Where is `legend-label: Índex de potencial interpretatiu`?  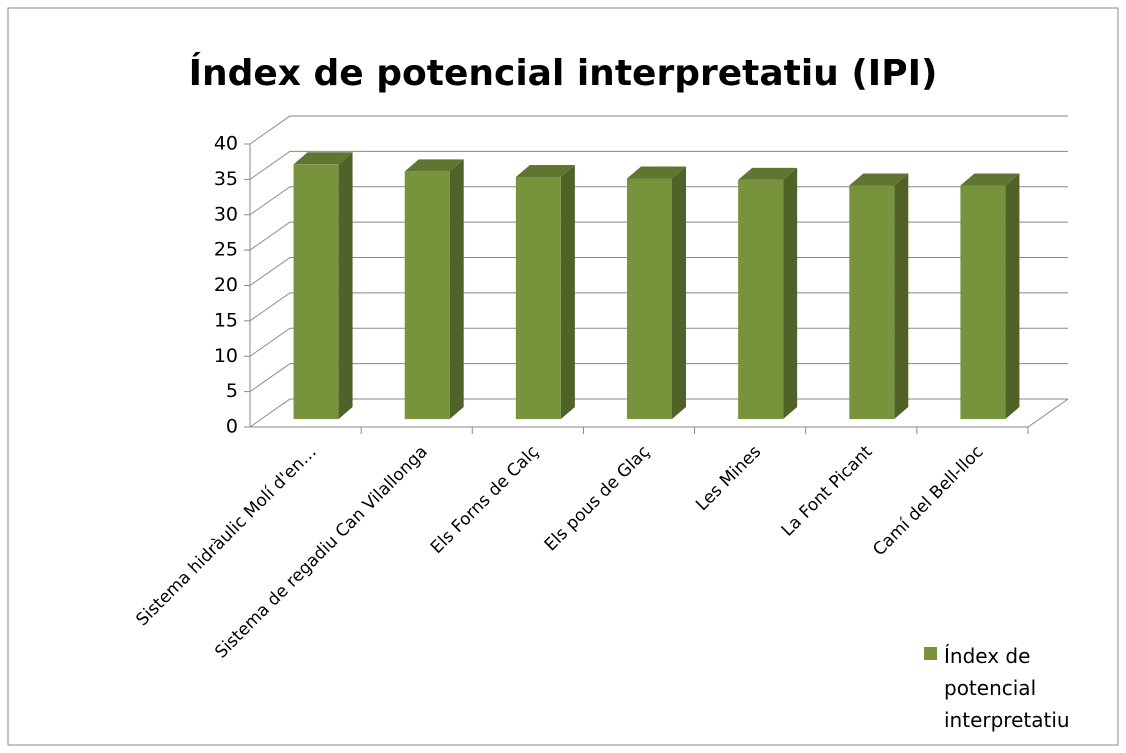
legend-label: Índex de potencial interpretatiu is located at coordinates (1007, 688).